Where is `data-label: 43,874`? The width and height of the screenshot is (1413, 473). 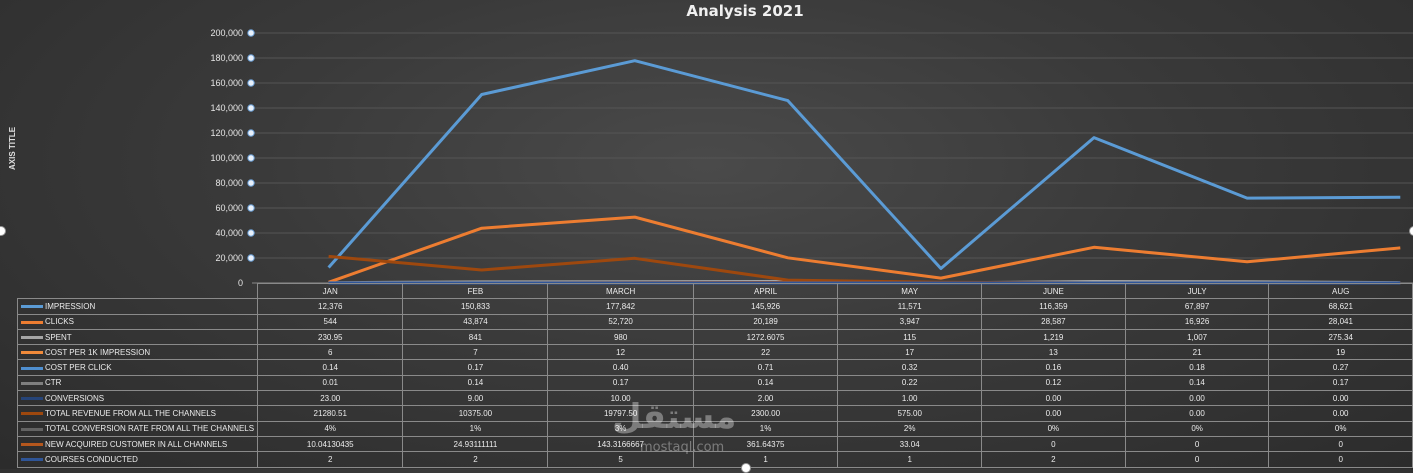 data-label: 43,874 is located at coordinates (475, 321).